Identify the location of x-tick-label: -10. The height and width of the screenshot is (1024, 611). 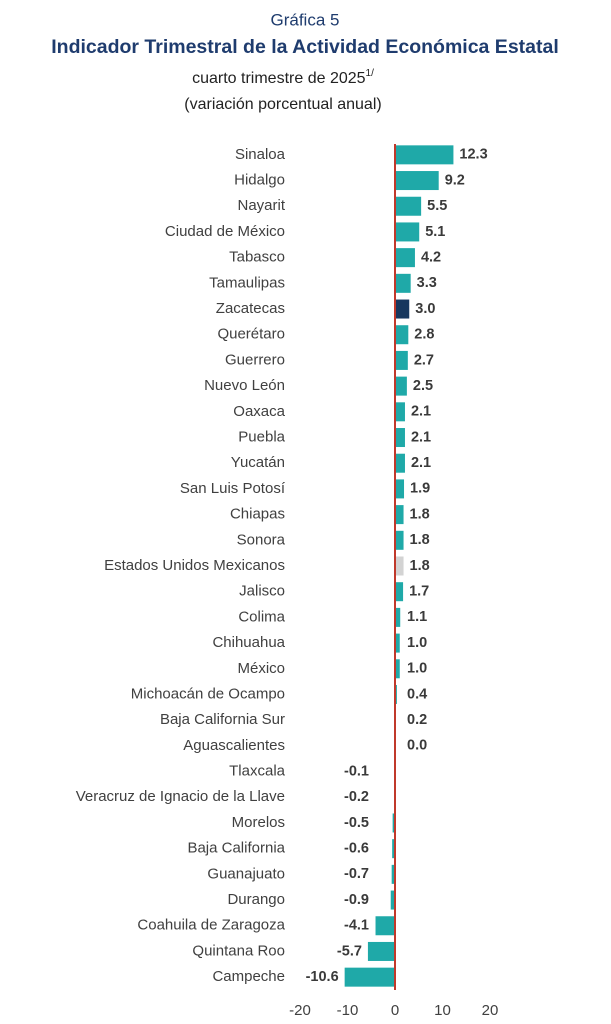
(348, 1010).